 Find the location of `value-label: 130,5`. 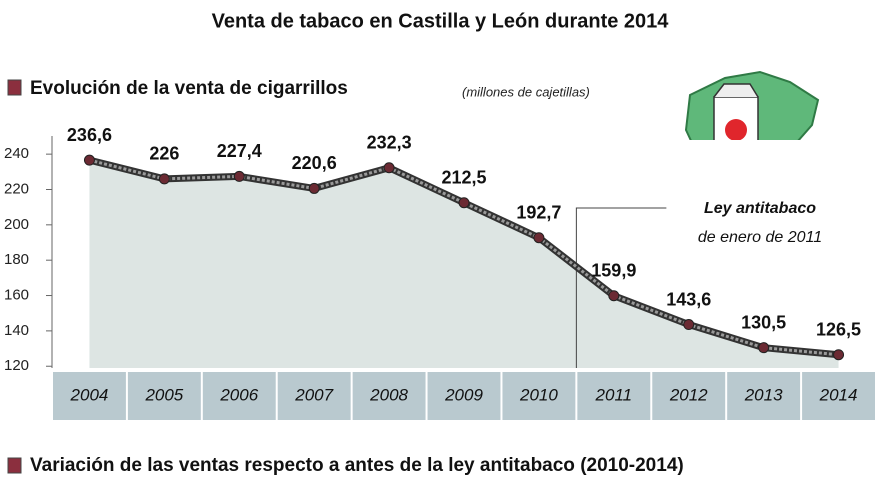

value-label: 130,5 is located at coordinates (763, 322).